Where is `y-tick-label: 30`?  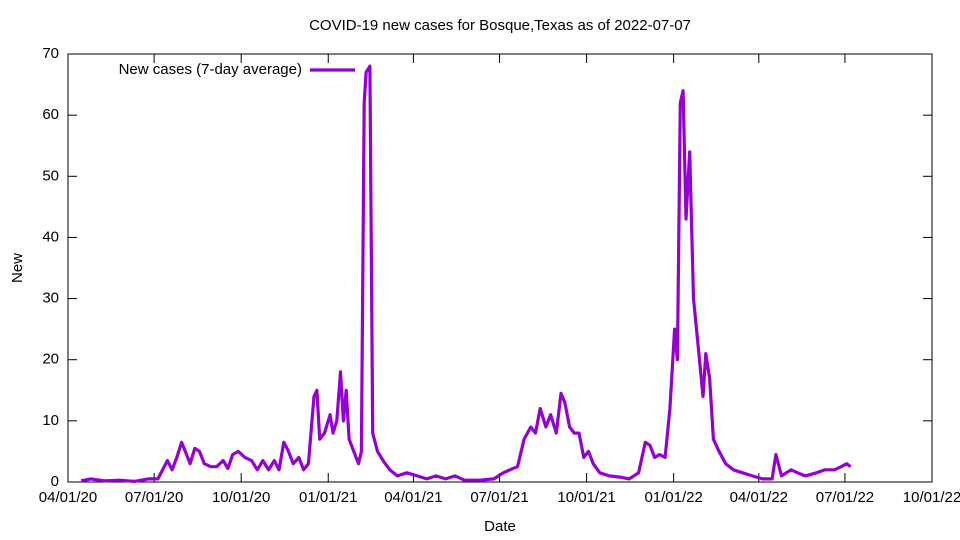 y-tick-label: 30 is located at coordinates (50, 298).